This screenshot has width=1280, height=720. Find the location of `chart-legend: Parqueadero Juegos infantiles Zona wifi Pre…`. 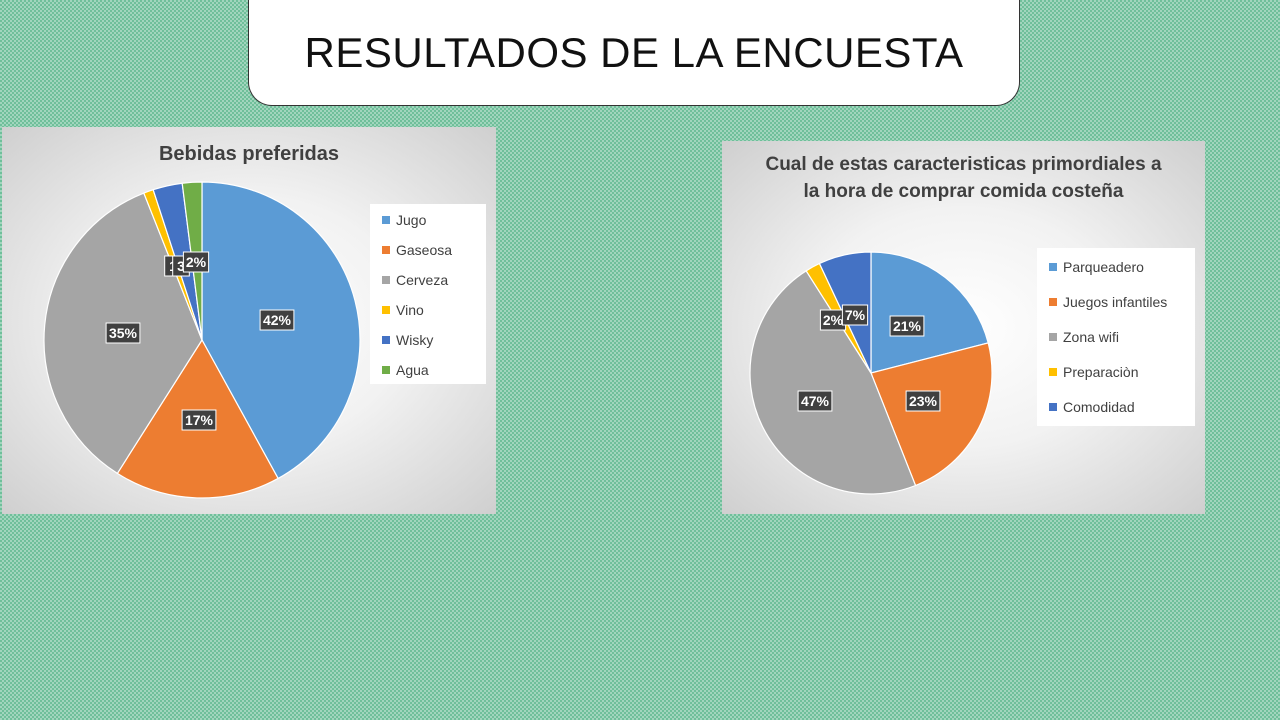

chart-legend: Parqueadero Juegos infantiles Zona wifi Pre… is located at coordinates (1116, 337).